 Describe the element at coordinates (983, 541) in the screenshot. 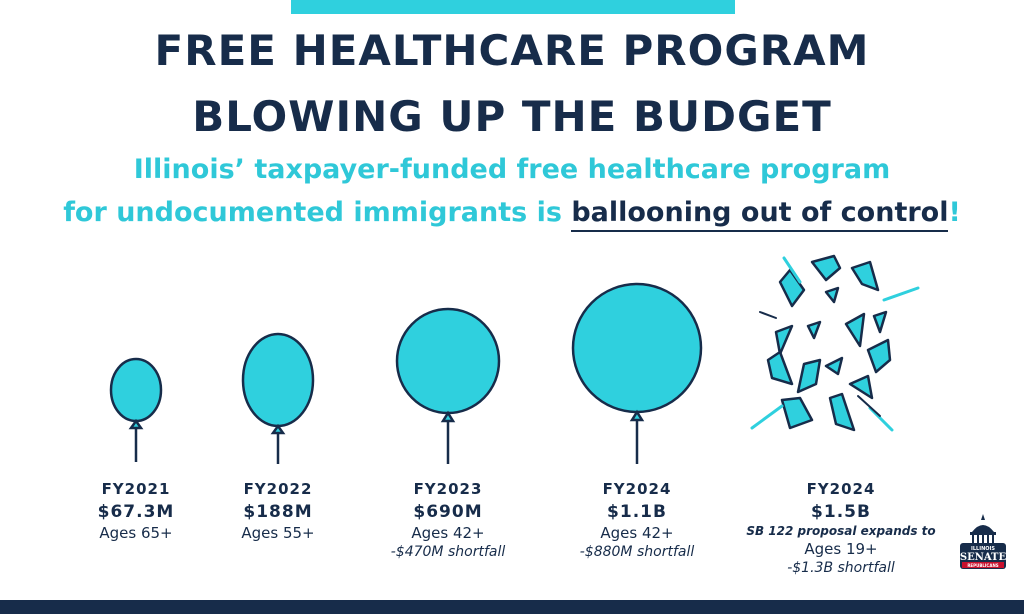

I see `illinois-senate-republicans-logo: ILLINOIS SENATE REPUBLICANS` at that location.